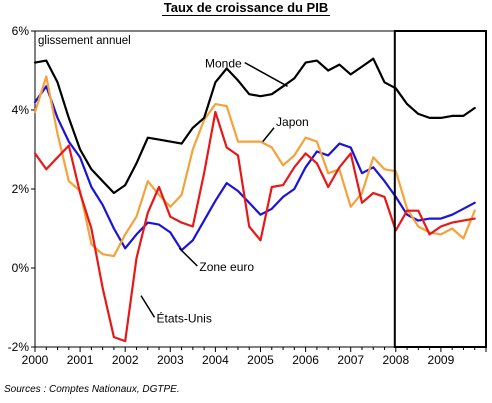  I want to click on x-axis: 2000 2001 2002 2003 2004 2005 2006 2007 2008 2009, so click(254, 357).